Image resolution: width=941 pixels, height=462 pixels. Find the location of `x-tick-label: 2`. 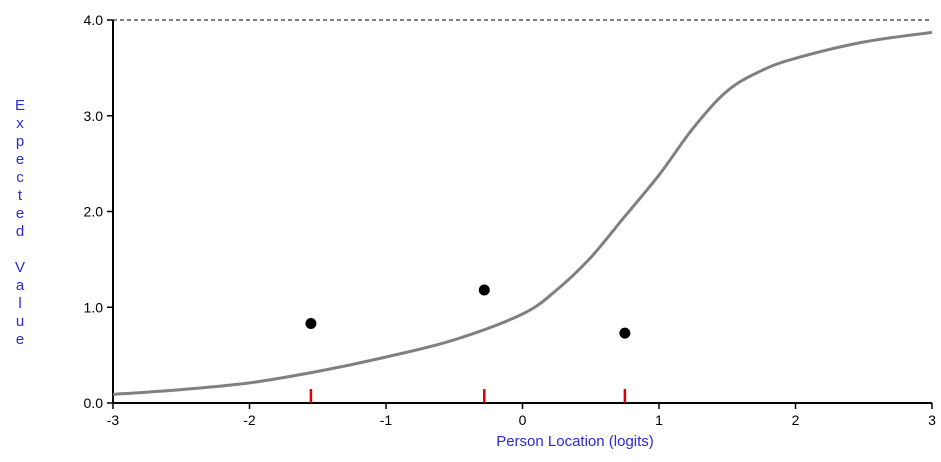

x-tick-label: 2 is located at coordinates (796, 420).